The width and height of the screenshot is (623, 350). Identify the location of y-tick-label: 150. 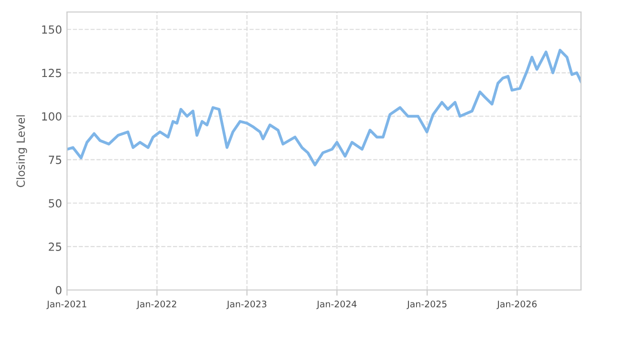
(52, 29).